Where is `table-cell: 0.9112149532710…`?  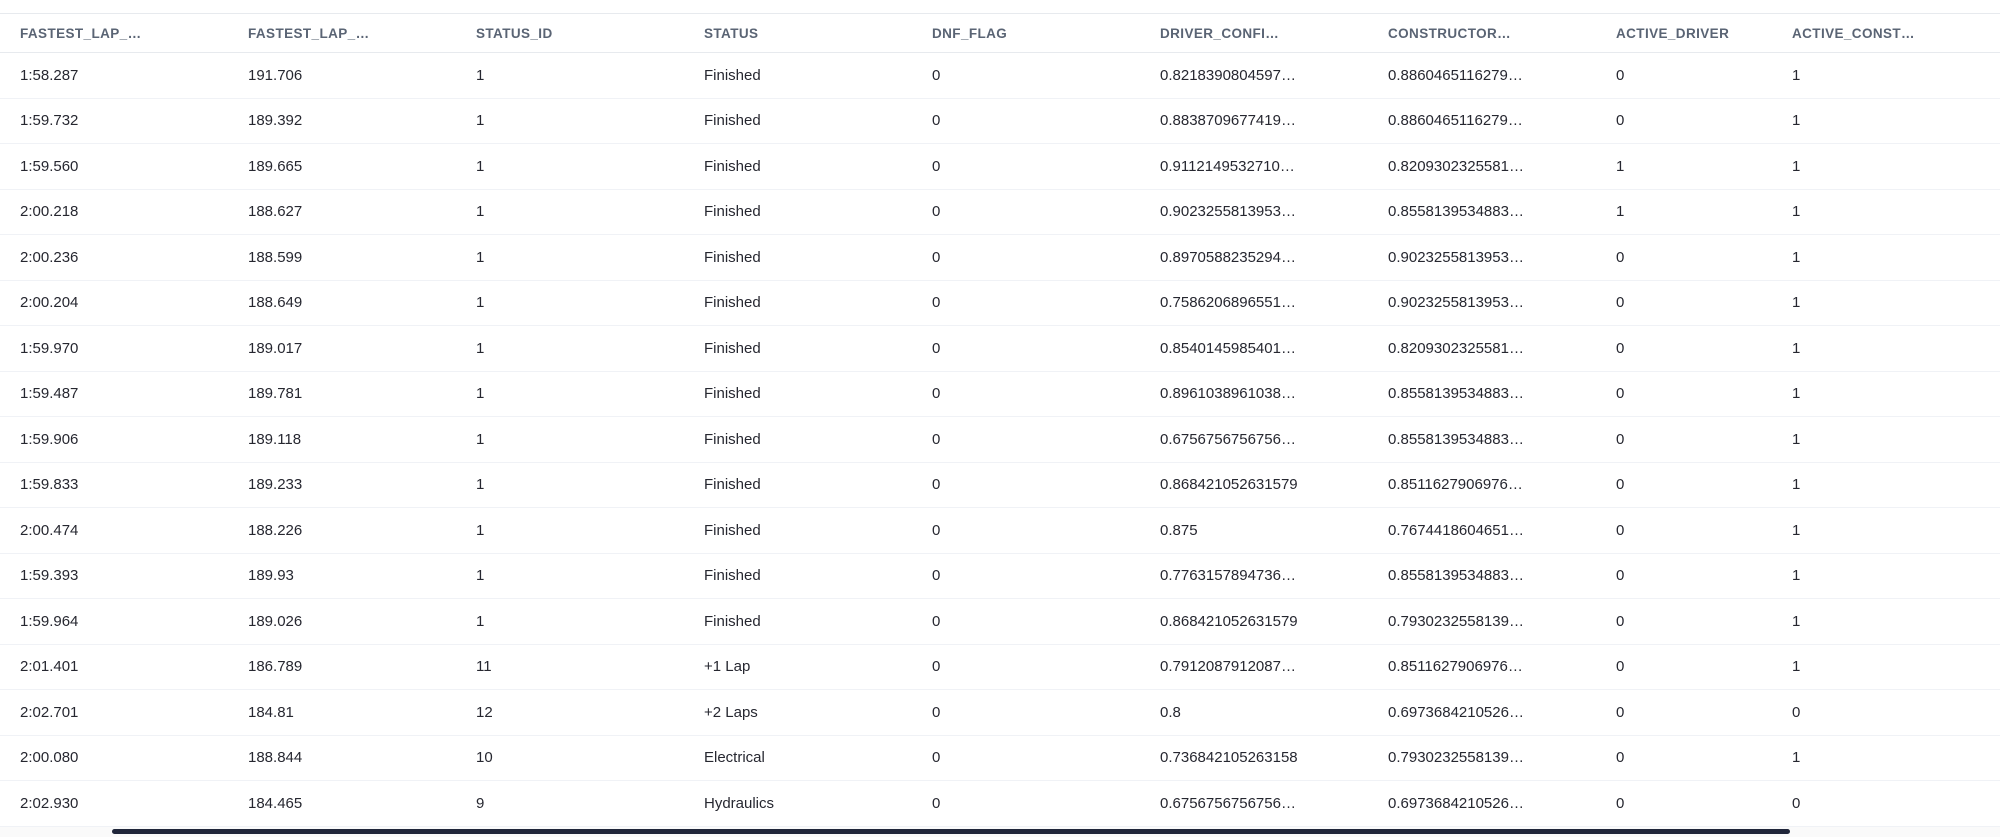
table-cell: 0.9112149532710… is located at coordinates (1254, 166).